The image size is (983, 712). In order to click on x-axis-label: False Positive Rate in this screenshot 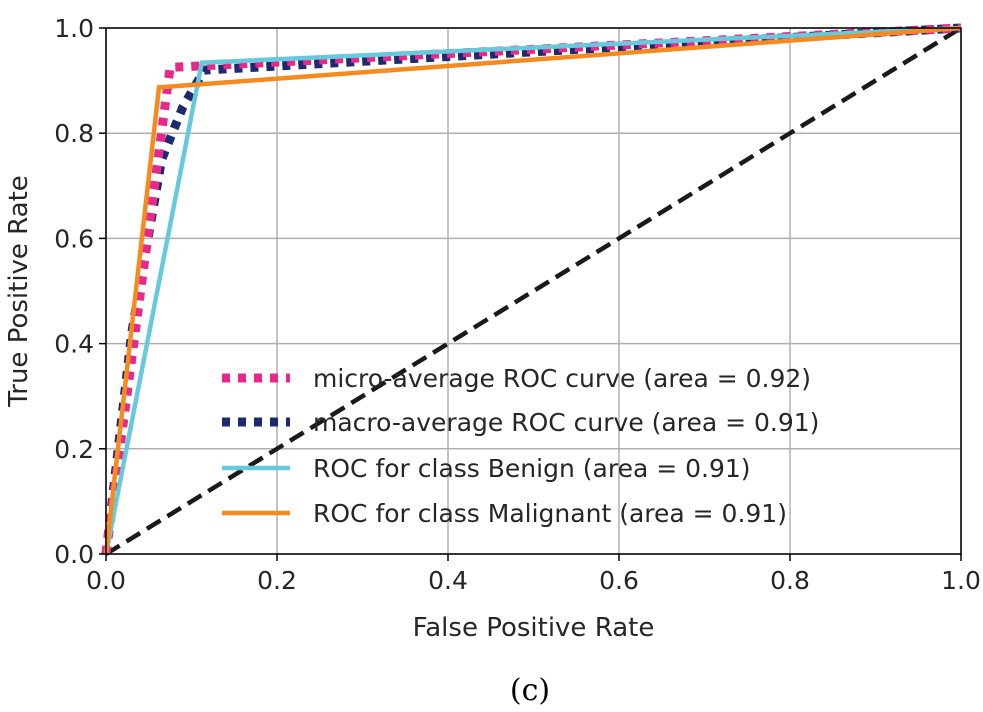, I will do `click(534, 628)`.